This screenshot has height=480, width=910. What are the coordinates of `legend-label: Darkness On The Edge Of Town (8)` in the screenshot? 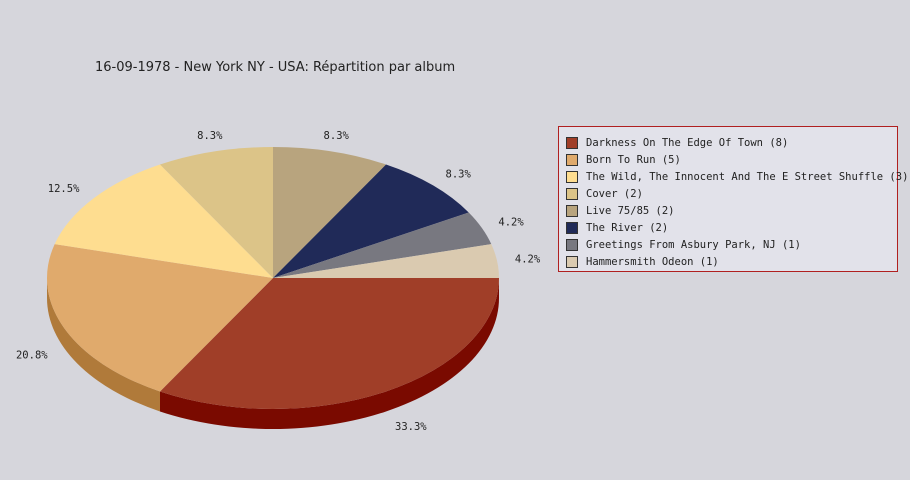 It's located at (687, 142).